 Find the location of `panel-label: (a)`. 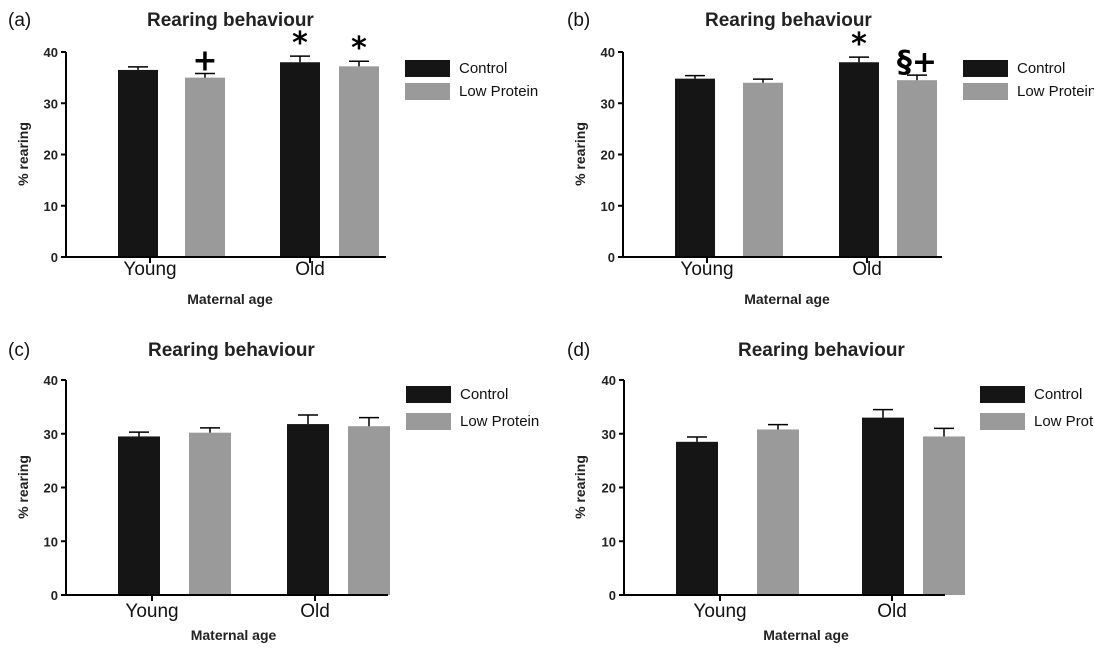

panel-label: (a) is located at coordinates (20, 20).